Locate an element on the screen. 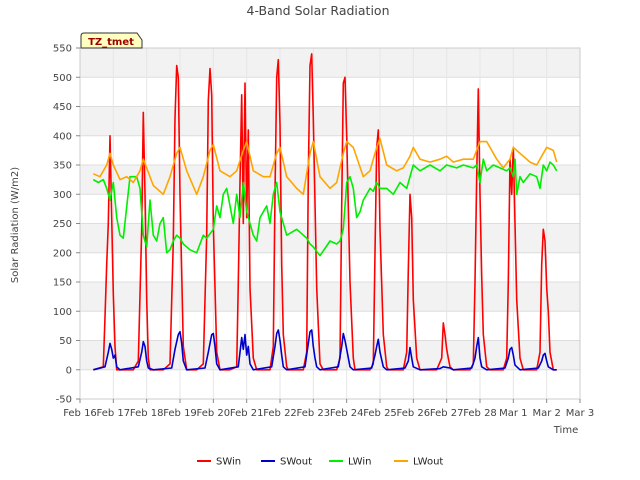  legend-label-swin: SWin is located at coordinates (228, 462).